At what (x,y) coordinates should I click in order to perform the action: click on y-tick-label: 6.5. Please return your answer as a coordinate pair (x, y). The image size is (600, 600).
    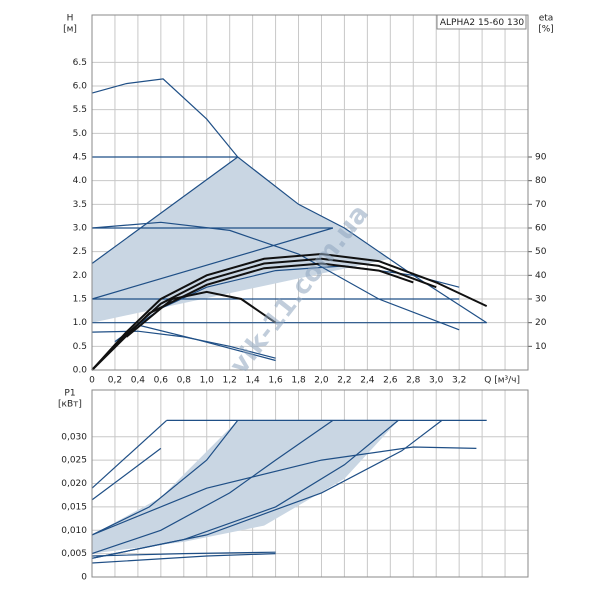
    Looking at the image, I should click on (80, 63).